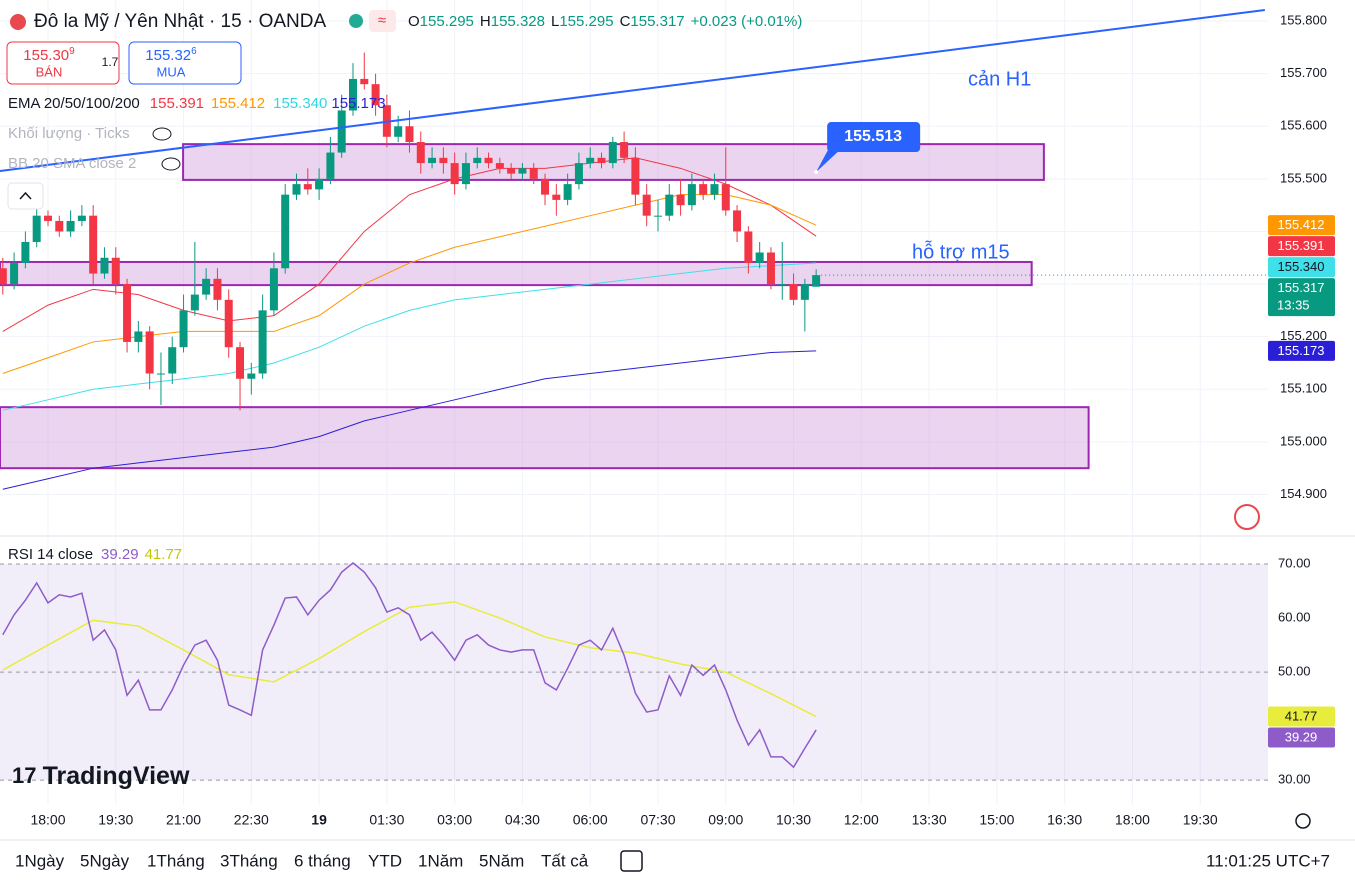  I want to click on period-button: Tất cả, so click(565, 860).